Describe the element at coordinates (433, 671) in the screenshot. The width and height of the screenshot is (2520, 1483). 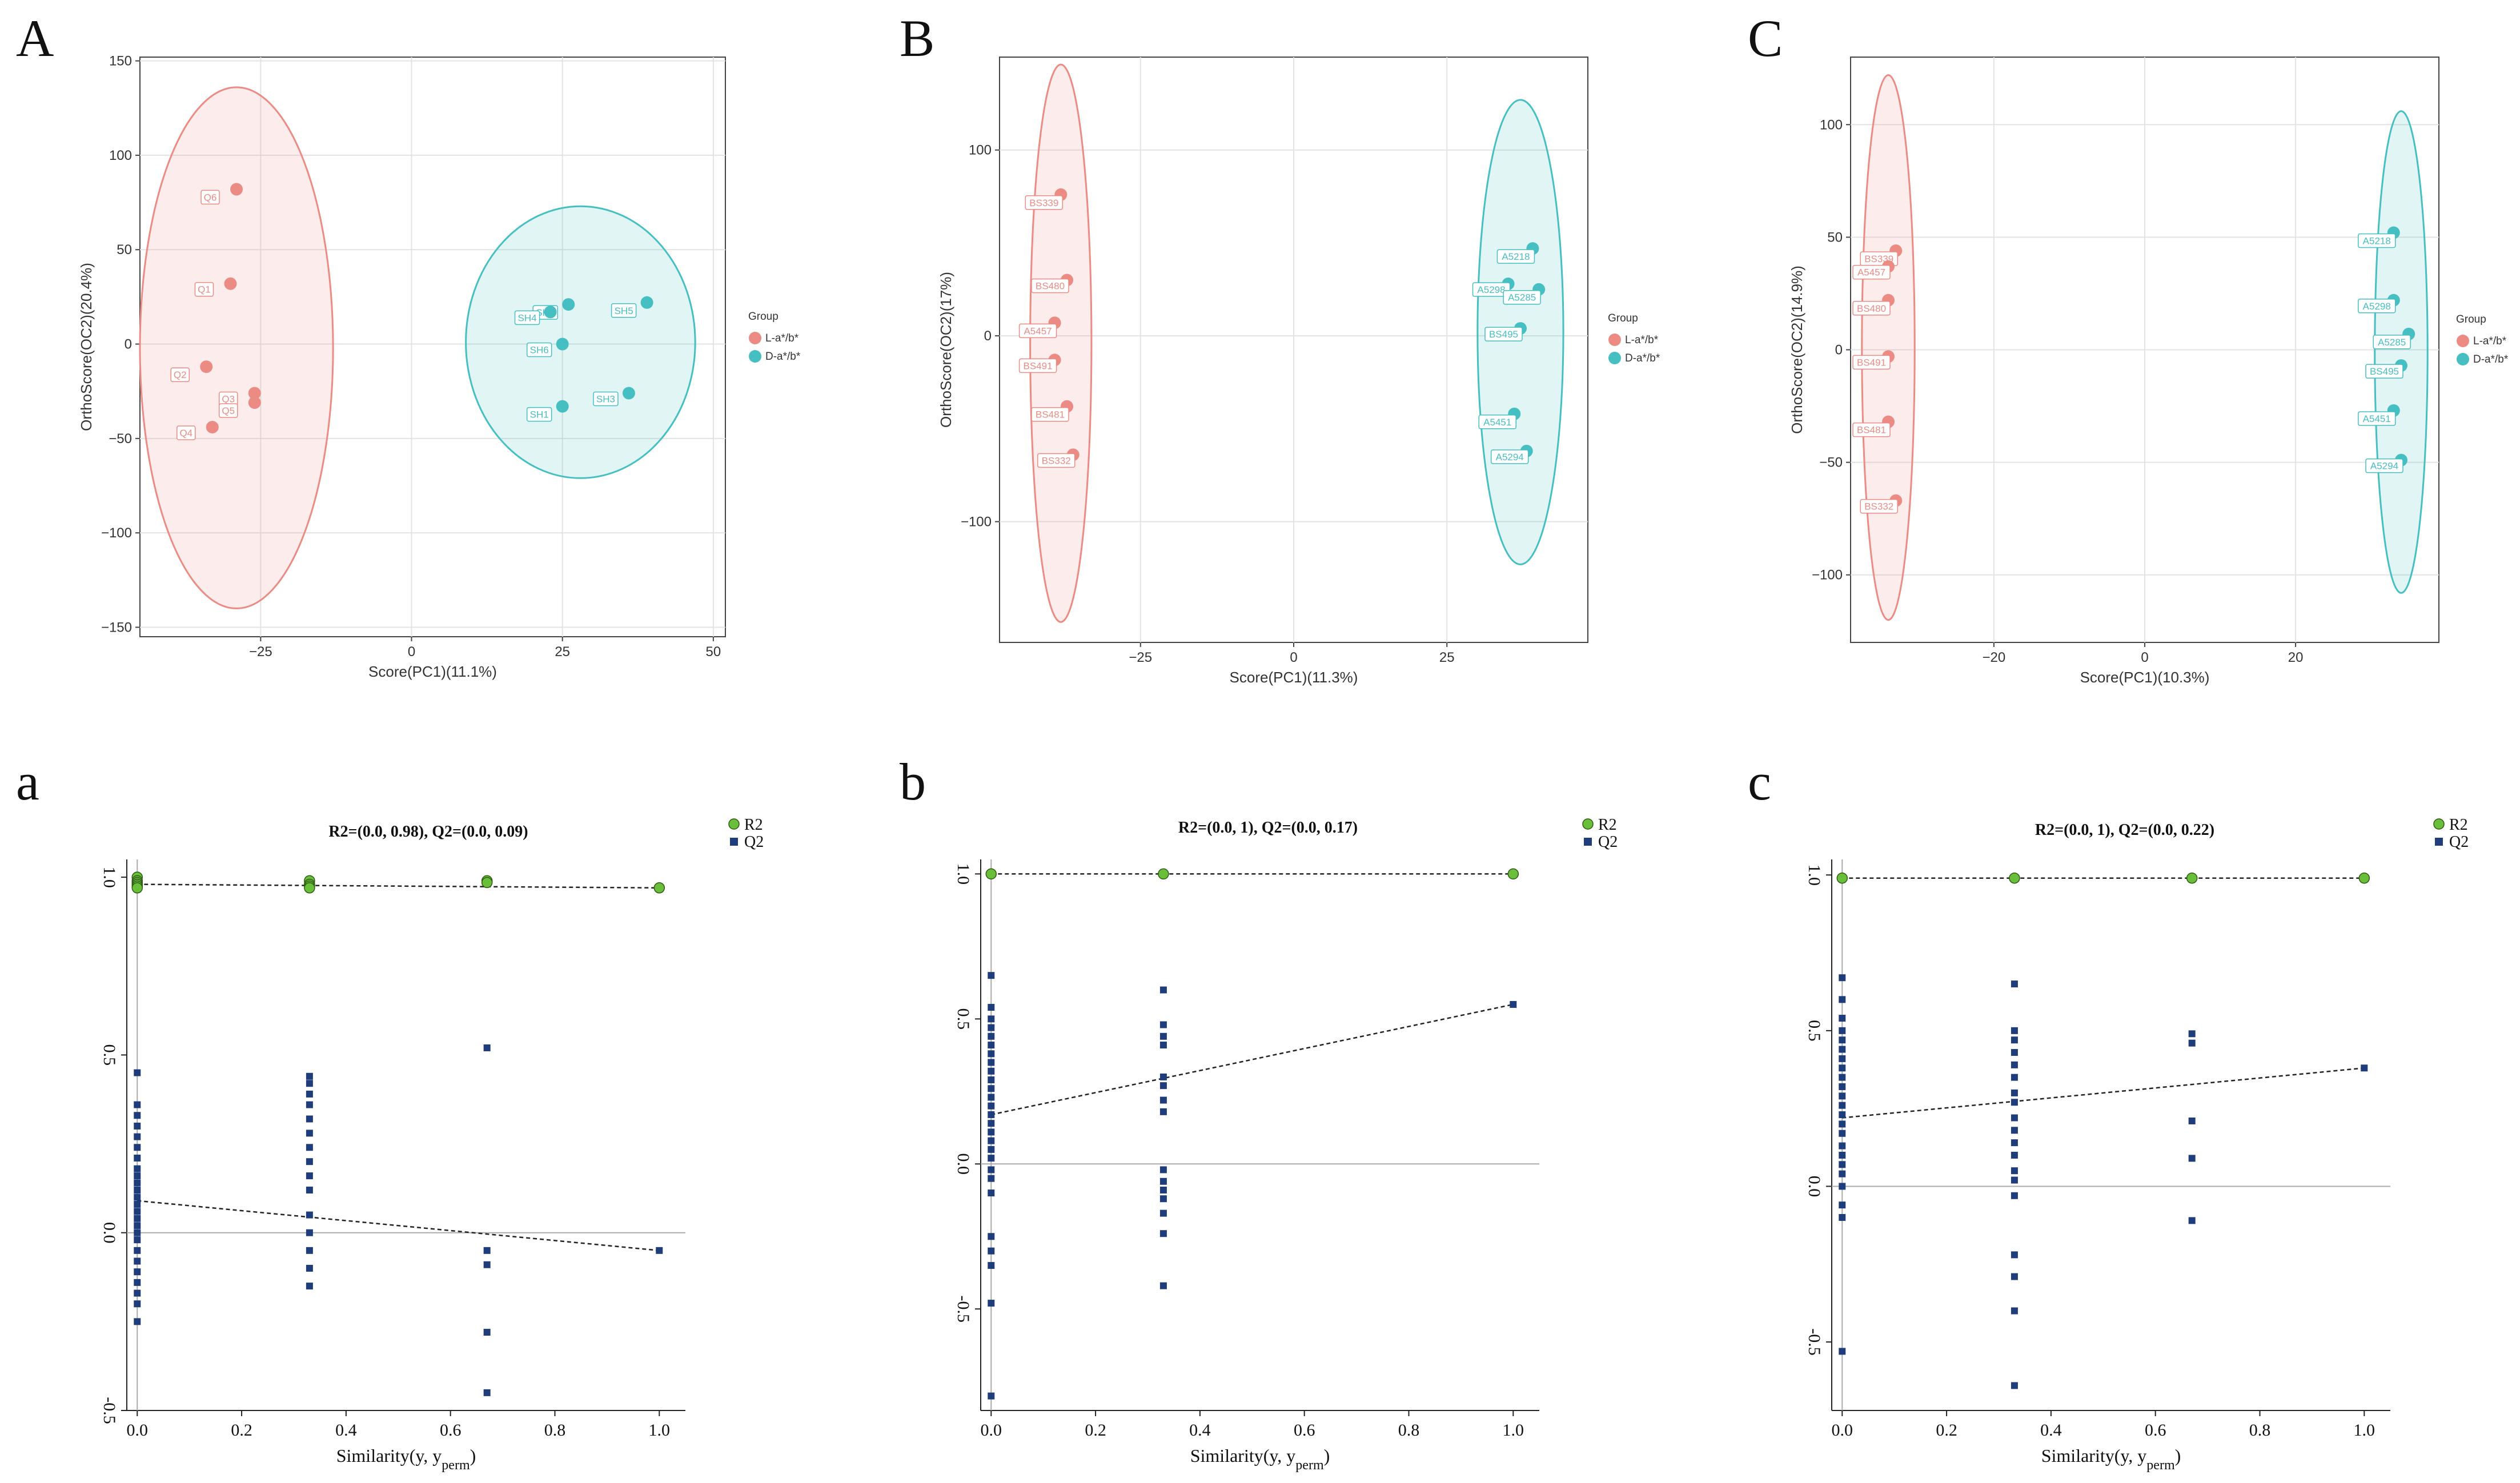
I see `x-axis-title: Score(PC1)(11.1%)` at that location.